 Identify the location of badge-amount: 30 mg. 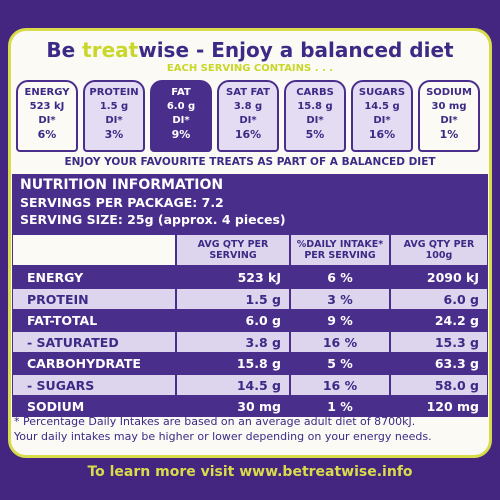
(449, 106).